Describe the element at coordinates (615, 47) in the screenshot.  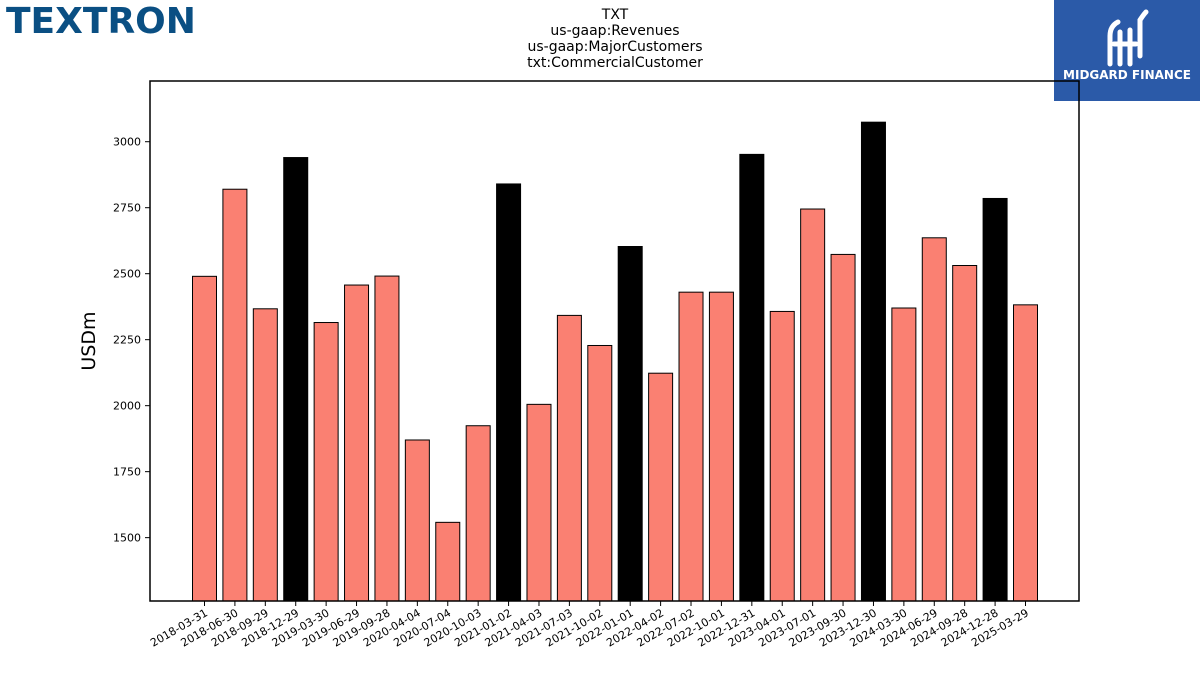
I see `chart-title-line: us-gaap:MajorCustomers` at that location.